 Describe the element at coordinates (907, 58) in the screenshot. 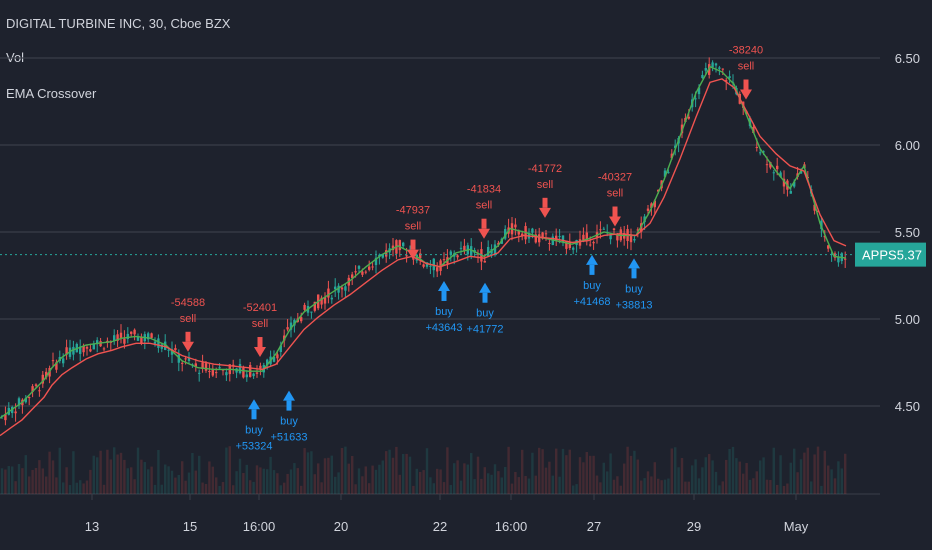

I see `y-tick-label: 6.50` at that location.